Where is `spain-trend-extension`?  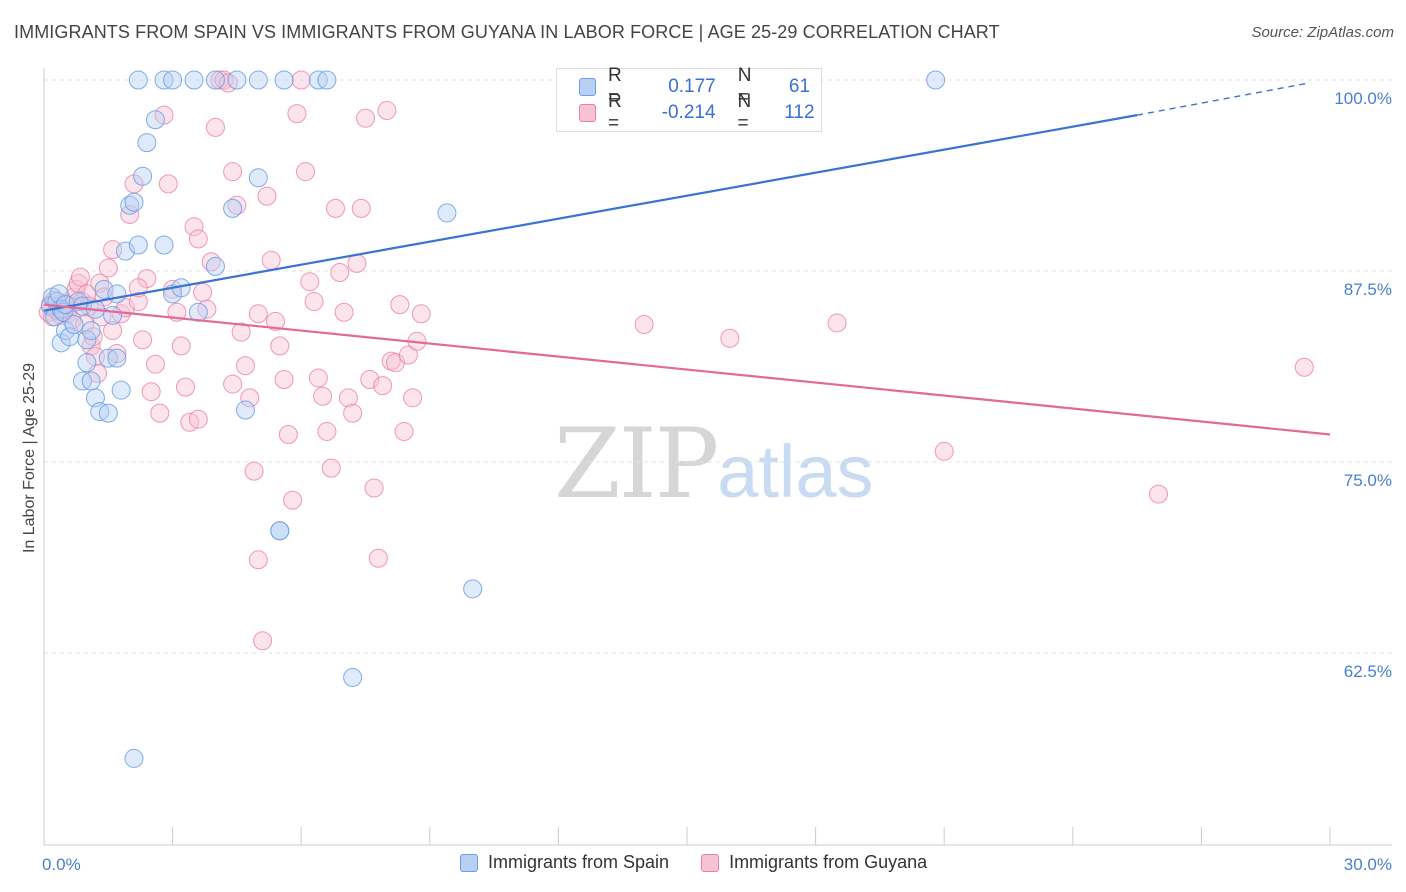 spain-trend-extension is located at coordinates (1222, 99).